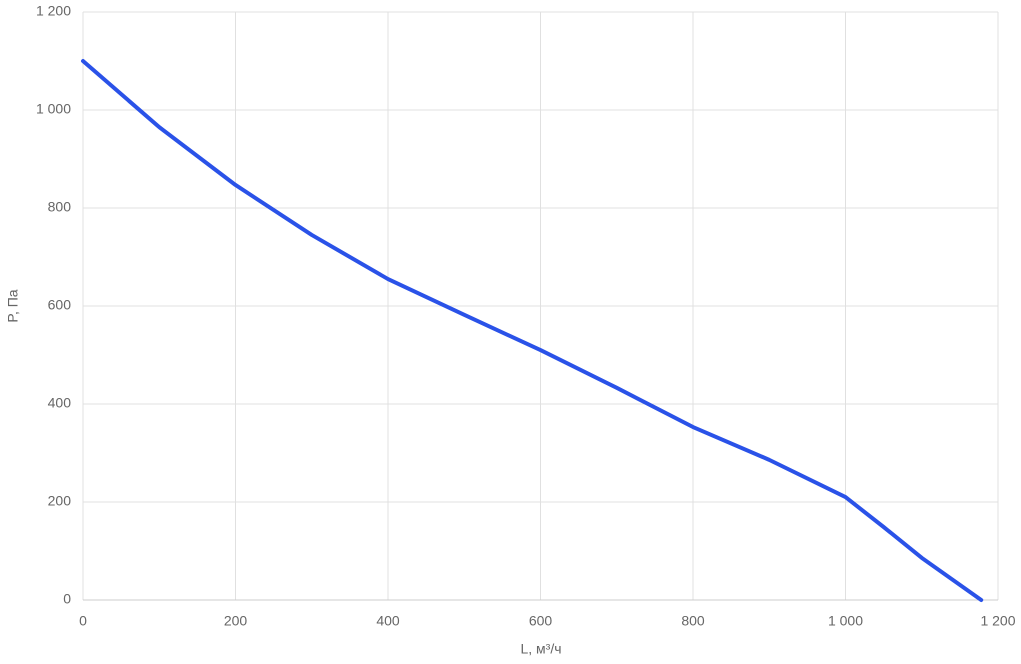 The image size is (1021, 664). I want to click on y-tick-label: 400, so click(60, 403).